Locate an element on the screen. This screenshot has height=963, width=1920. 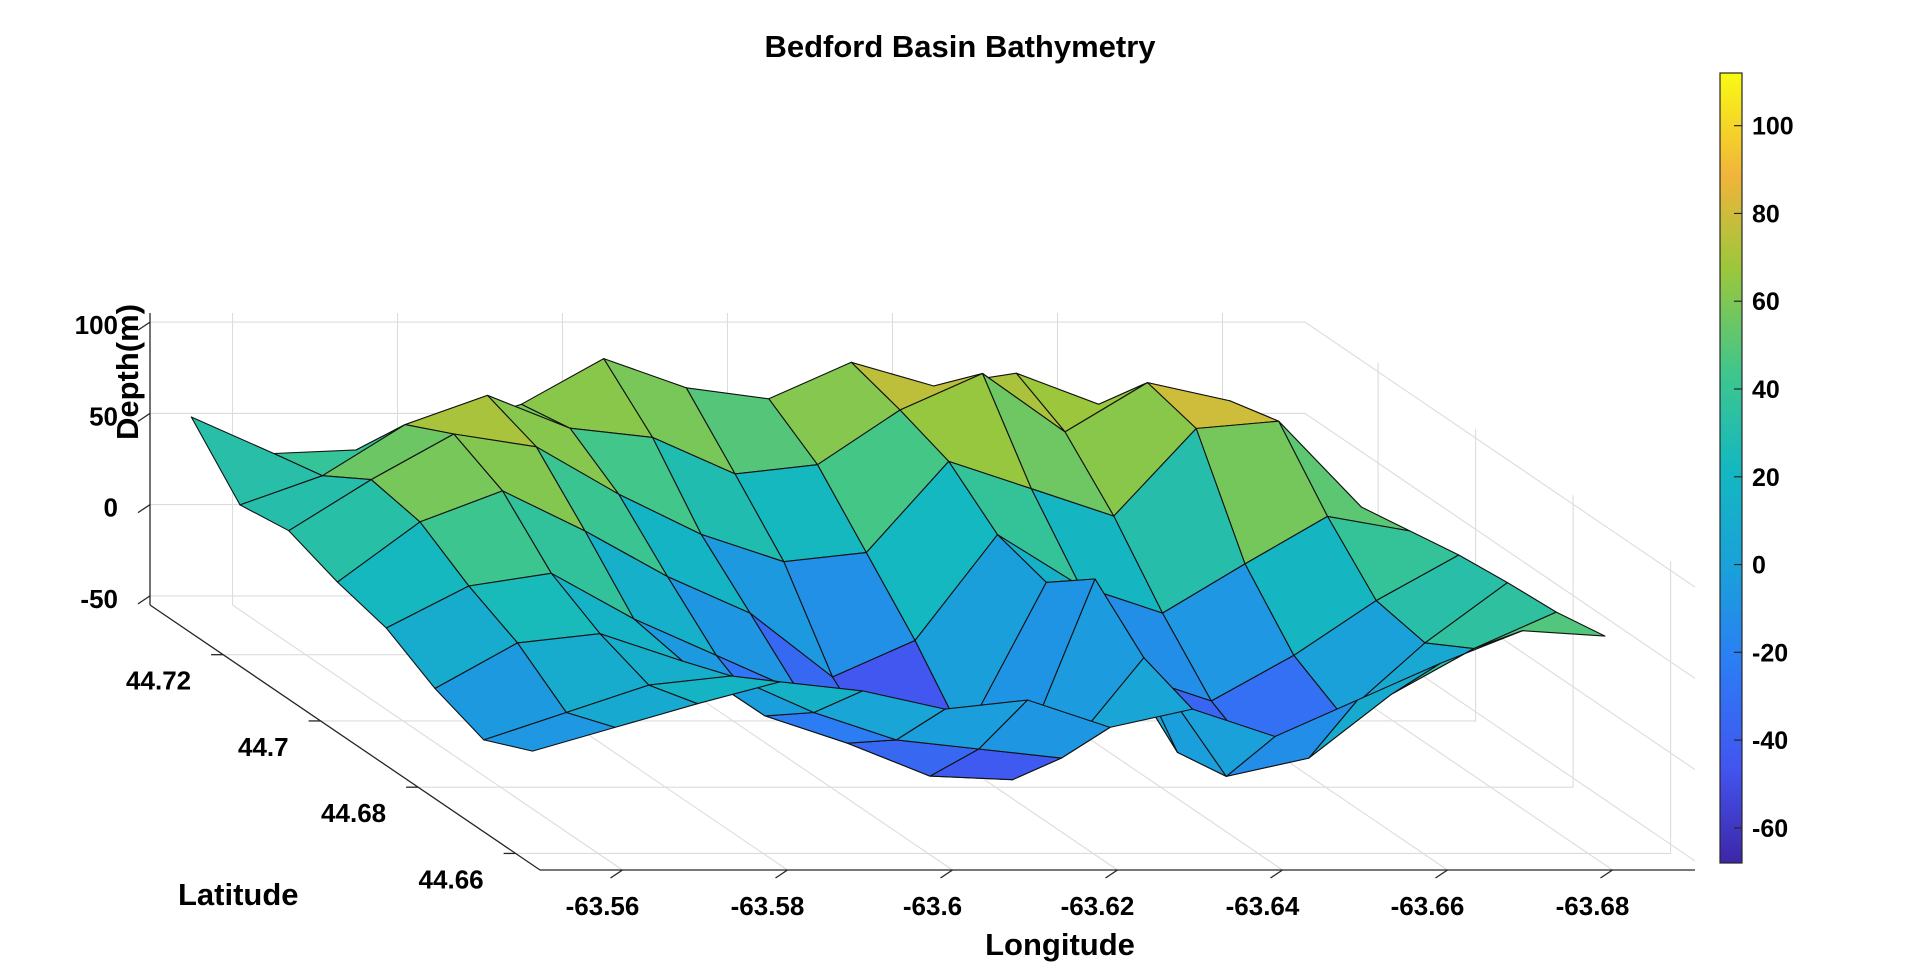
colorbar-tick-label: -20 is located at coordinates (1770, 653).